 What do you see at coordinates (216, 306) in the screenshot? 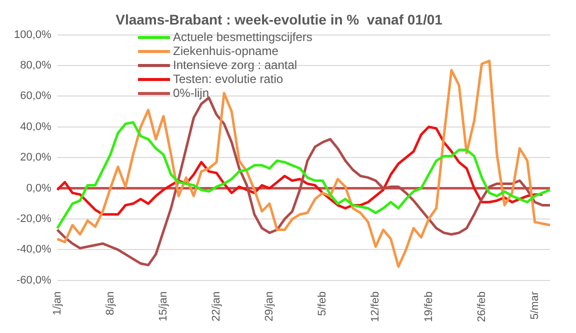
I see `x-tick-label: 22/jan` at bounding box center [216, 306].